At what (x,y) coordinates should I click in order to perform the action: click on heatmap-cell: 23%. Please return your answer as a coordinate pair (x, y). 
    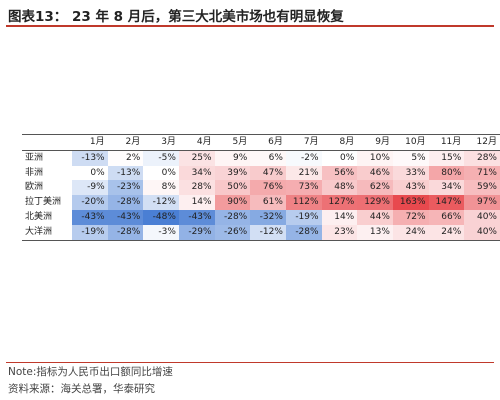
    Looking at the image, I should click on (339, 232).